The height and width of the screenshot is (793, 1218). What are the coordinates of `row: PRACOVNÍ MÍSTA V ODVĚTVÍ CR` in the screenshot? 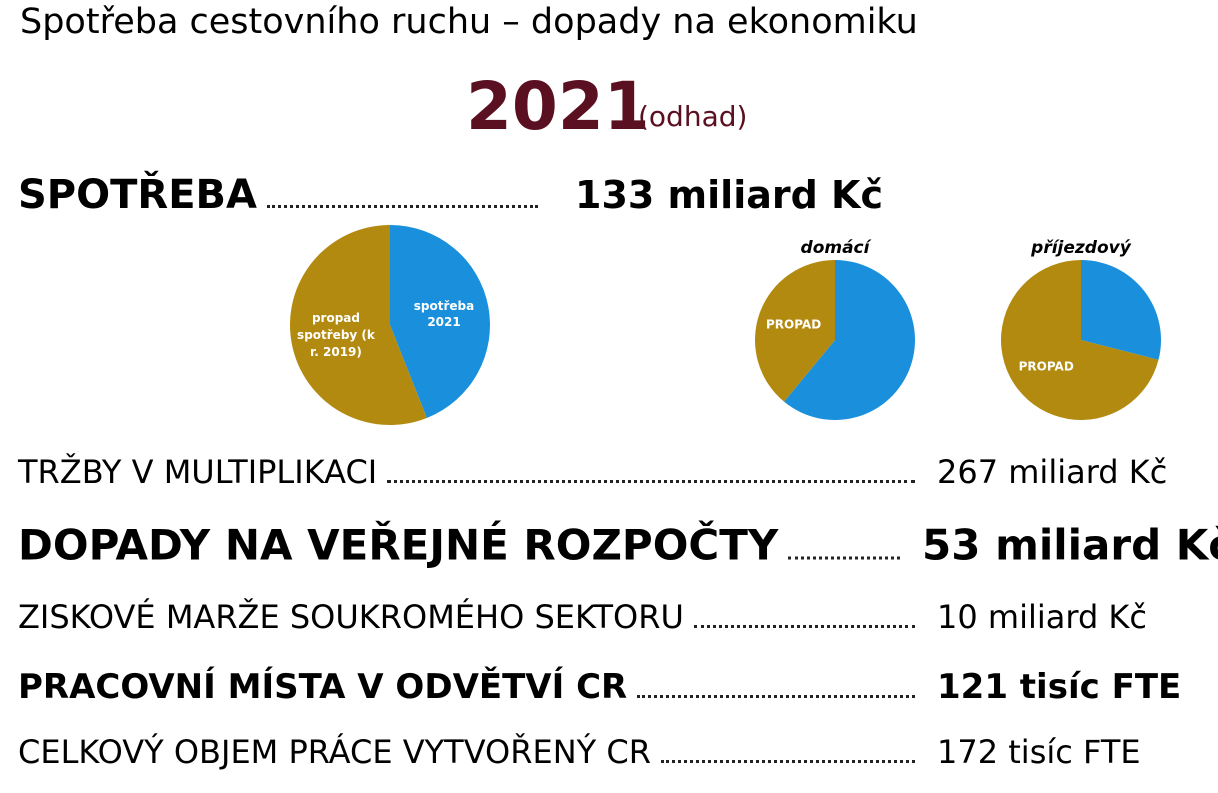 It's located at (471, 687).